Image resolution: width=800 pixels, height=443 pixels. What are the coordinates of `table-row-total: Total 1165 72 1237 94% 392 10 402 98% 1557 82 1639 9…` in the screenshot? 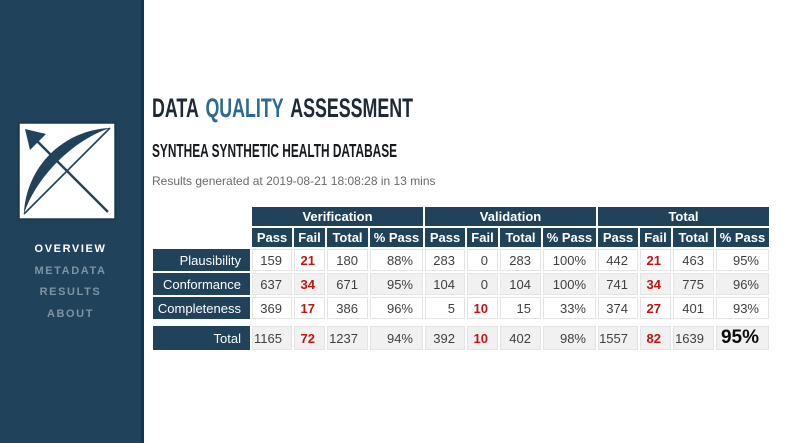 It's located at (461, 338).